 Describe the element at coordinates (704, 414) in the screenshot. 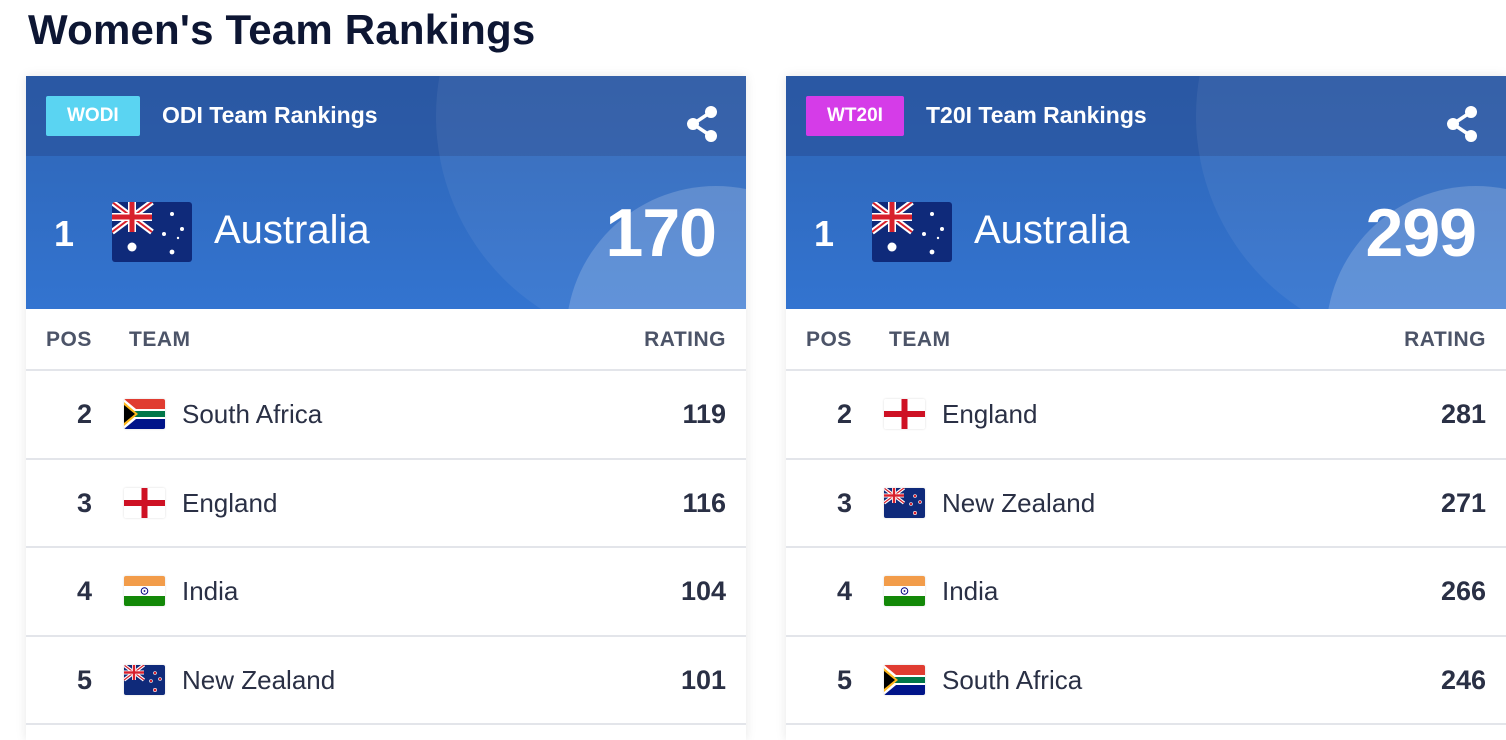

I see `team-rating: 119` at that location.